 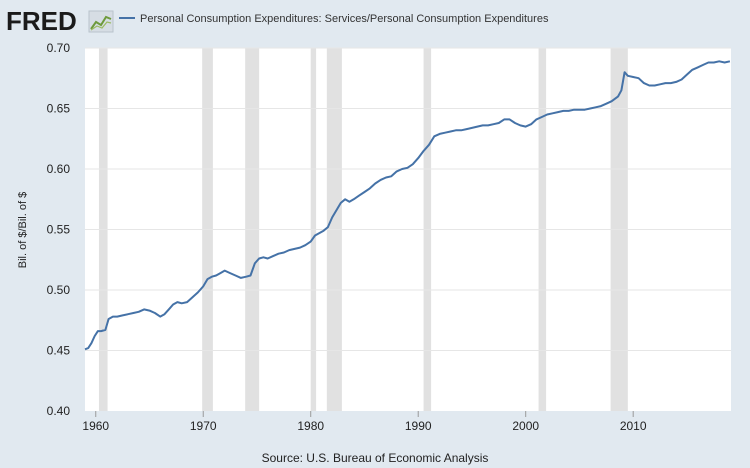 I want to click on y-tick-label: 0.45, so click(x=59, y=351).